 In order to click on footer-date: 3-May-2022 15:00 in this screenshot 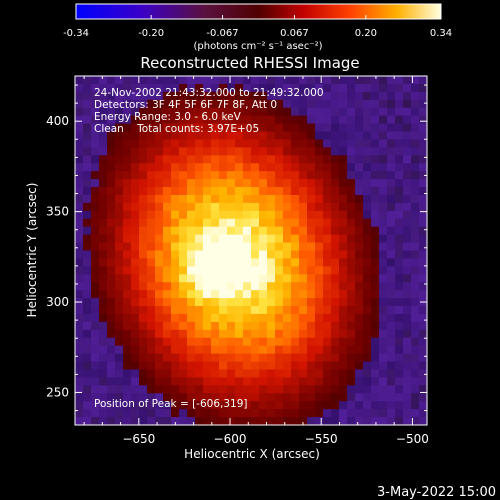, I will do `click(436, 492)`.